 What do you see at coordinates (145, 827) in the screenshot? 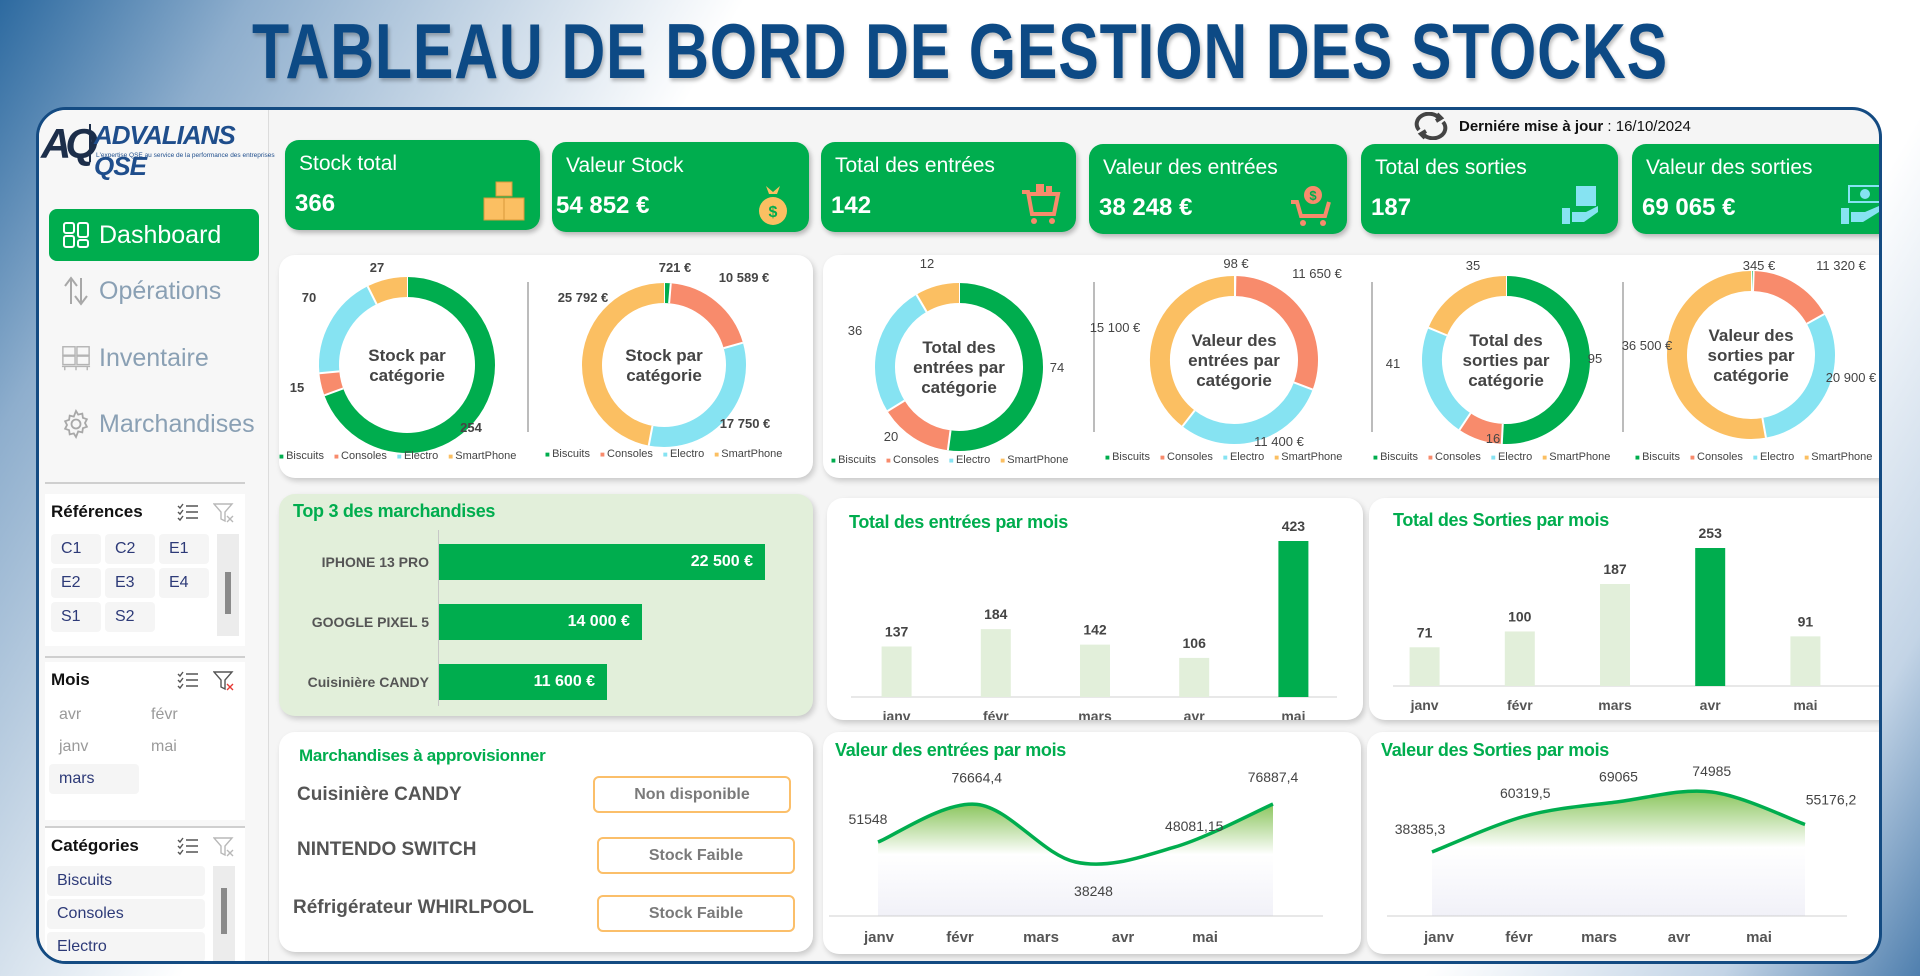
I see `slicer-divider` at bounding box center [145, 827].